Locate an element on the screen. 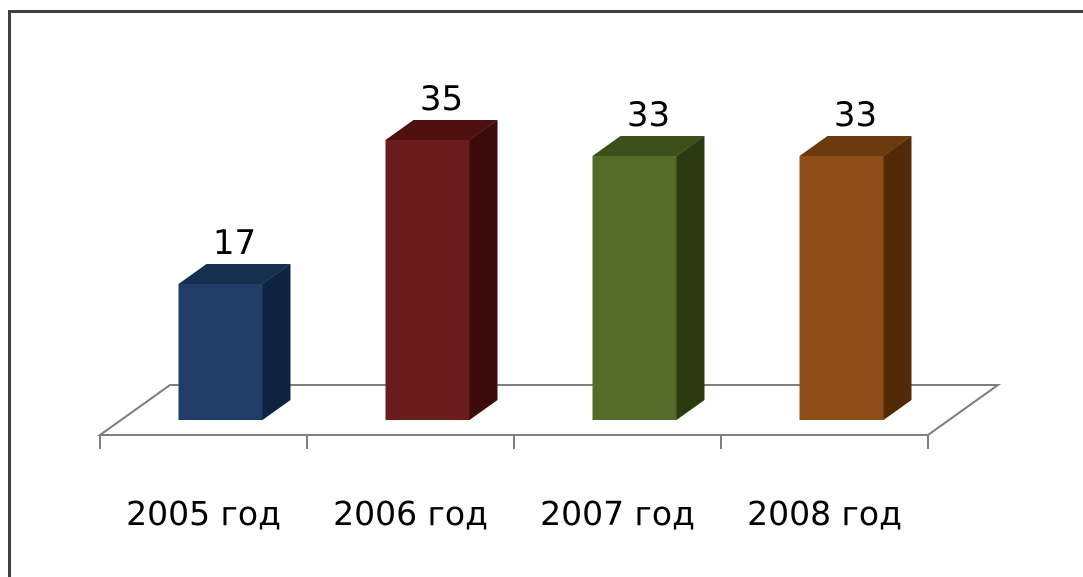 The height and width of the screenshot is (577, 1083). bar-2005-год is located at coordinates (234, 342).